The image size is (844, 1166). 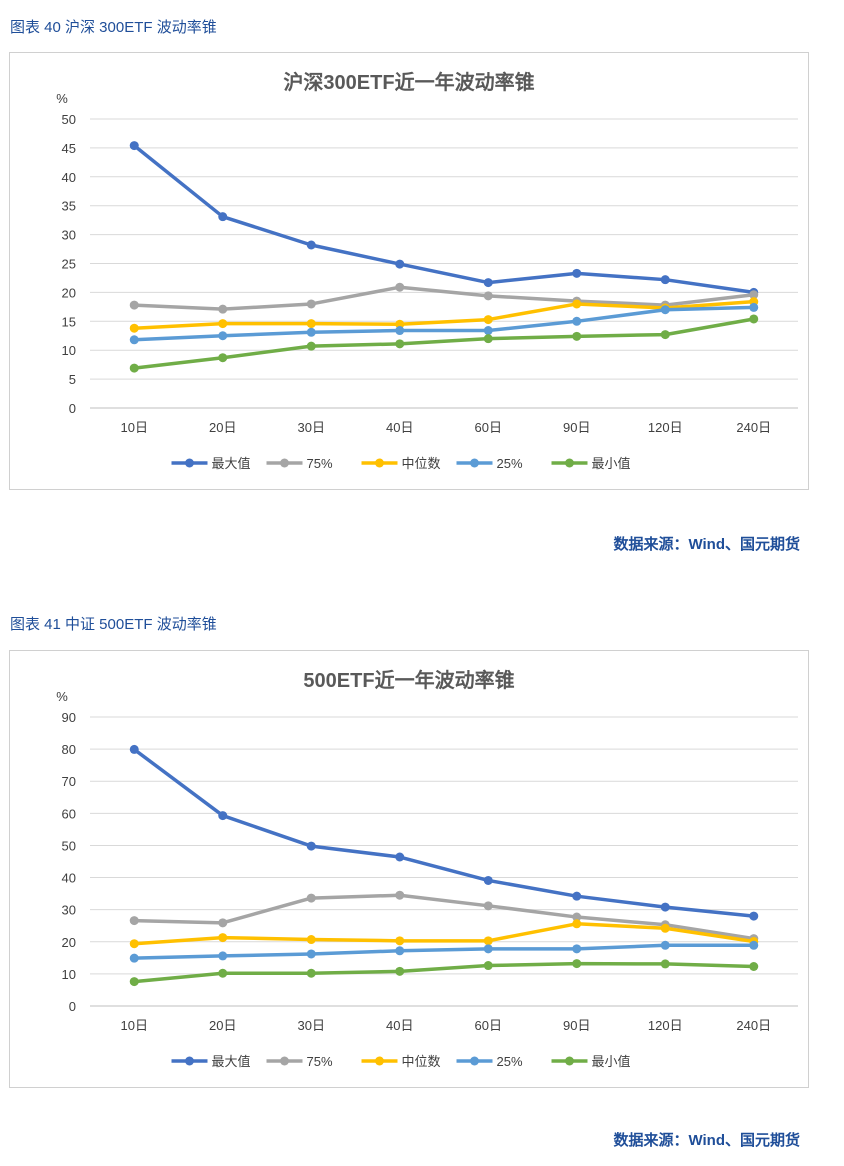 What do you see at coordinates (69, 910) in the screenshot?
I see `y-tick-label: 30` at bounding box center [69, 910].